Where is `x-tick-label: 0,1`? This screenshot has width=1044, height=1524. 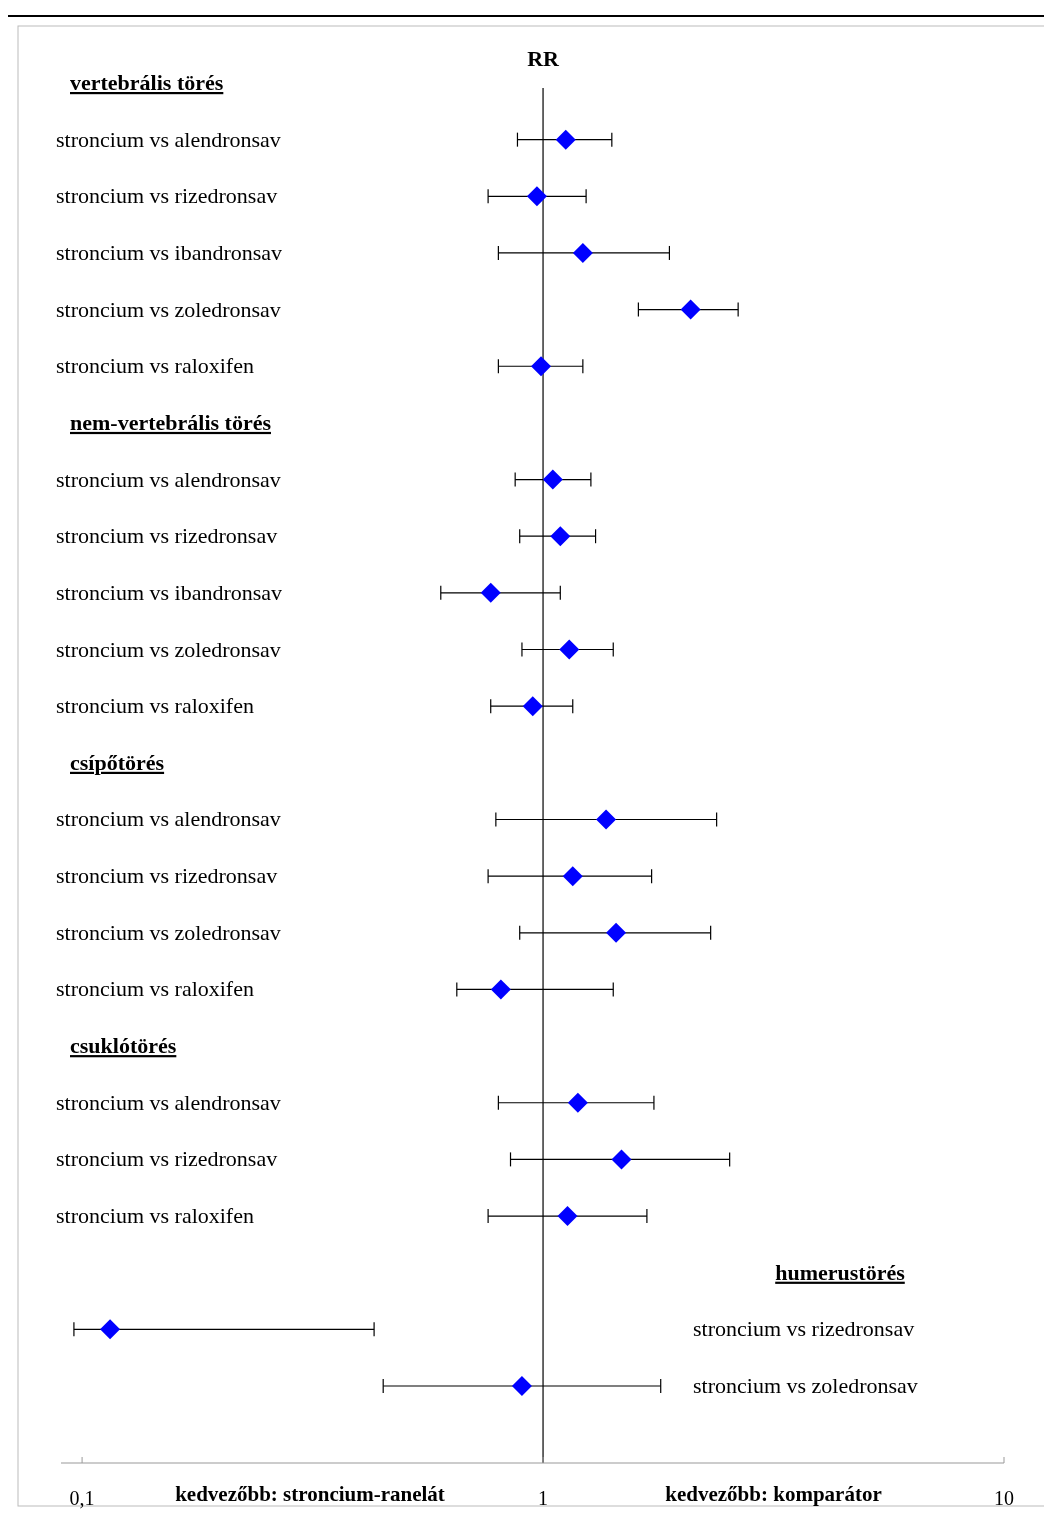 x-tick-label: 0,1 is located at coordinates (82, 1498).